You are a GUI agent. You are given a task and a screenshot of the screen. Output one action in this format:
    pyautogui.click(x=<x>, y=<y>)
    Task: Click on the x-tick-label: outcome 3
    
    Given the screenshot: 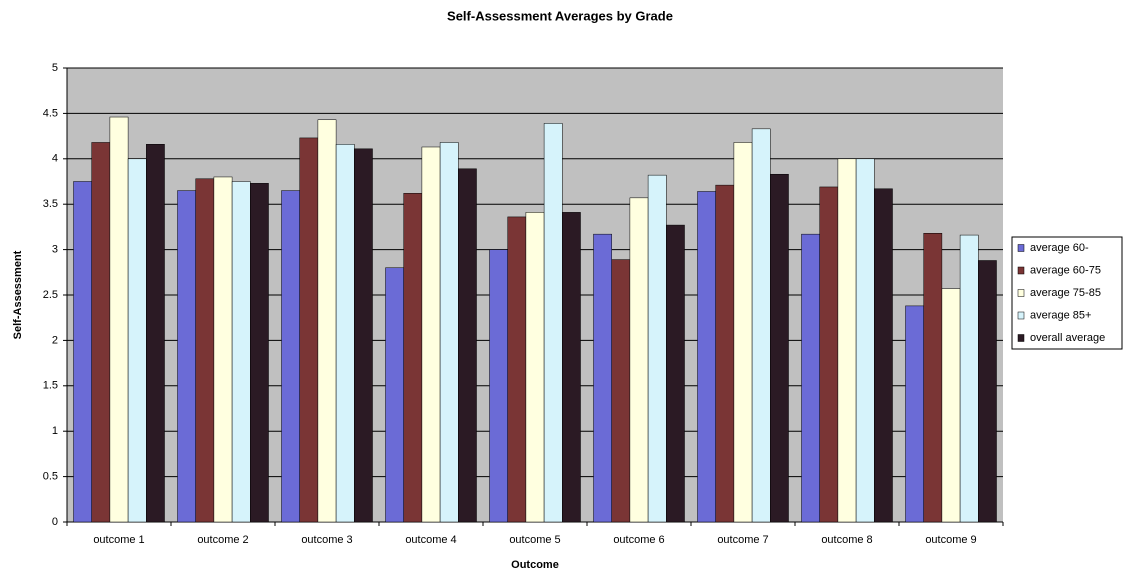 What is the action you would take?
    pyautogui.click(x=326, y=540)
    